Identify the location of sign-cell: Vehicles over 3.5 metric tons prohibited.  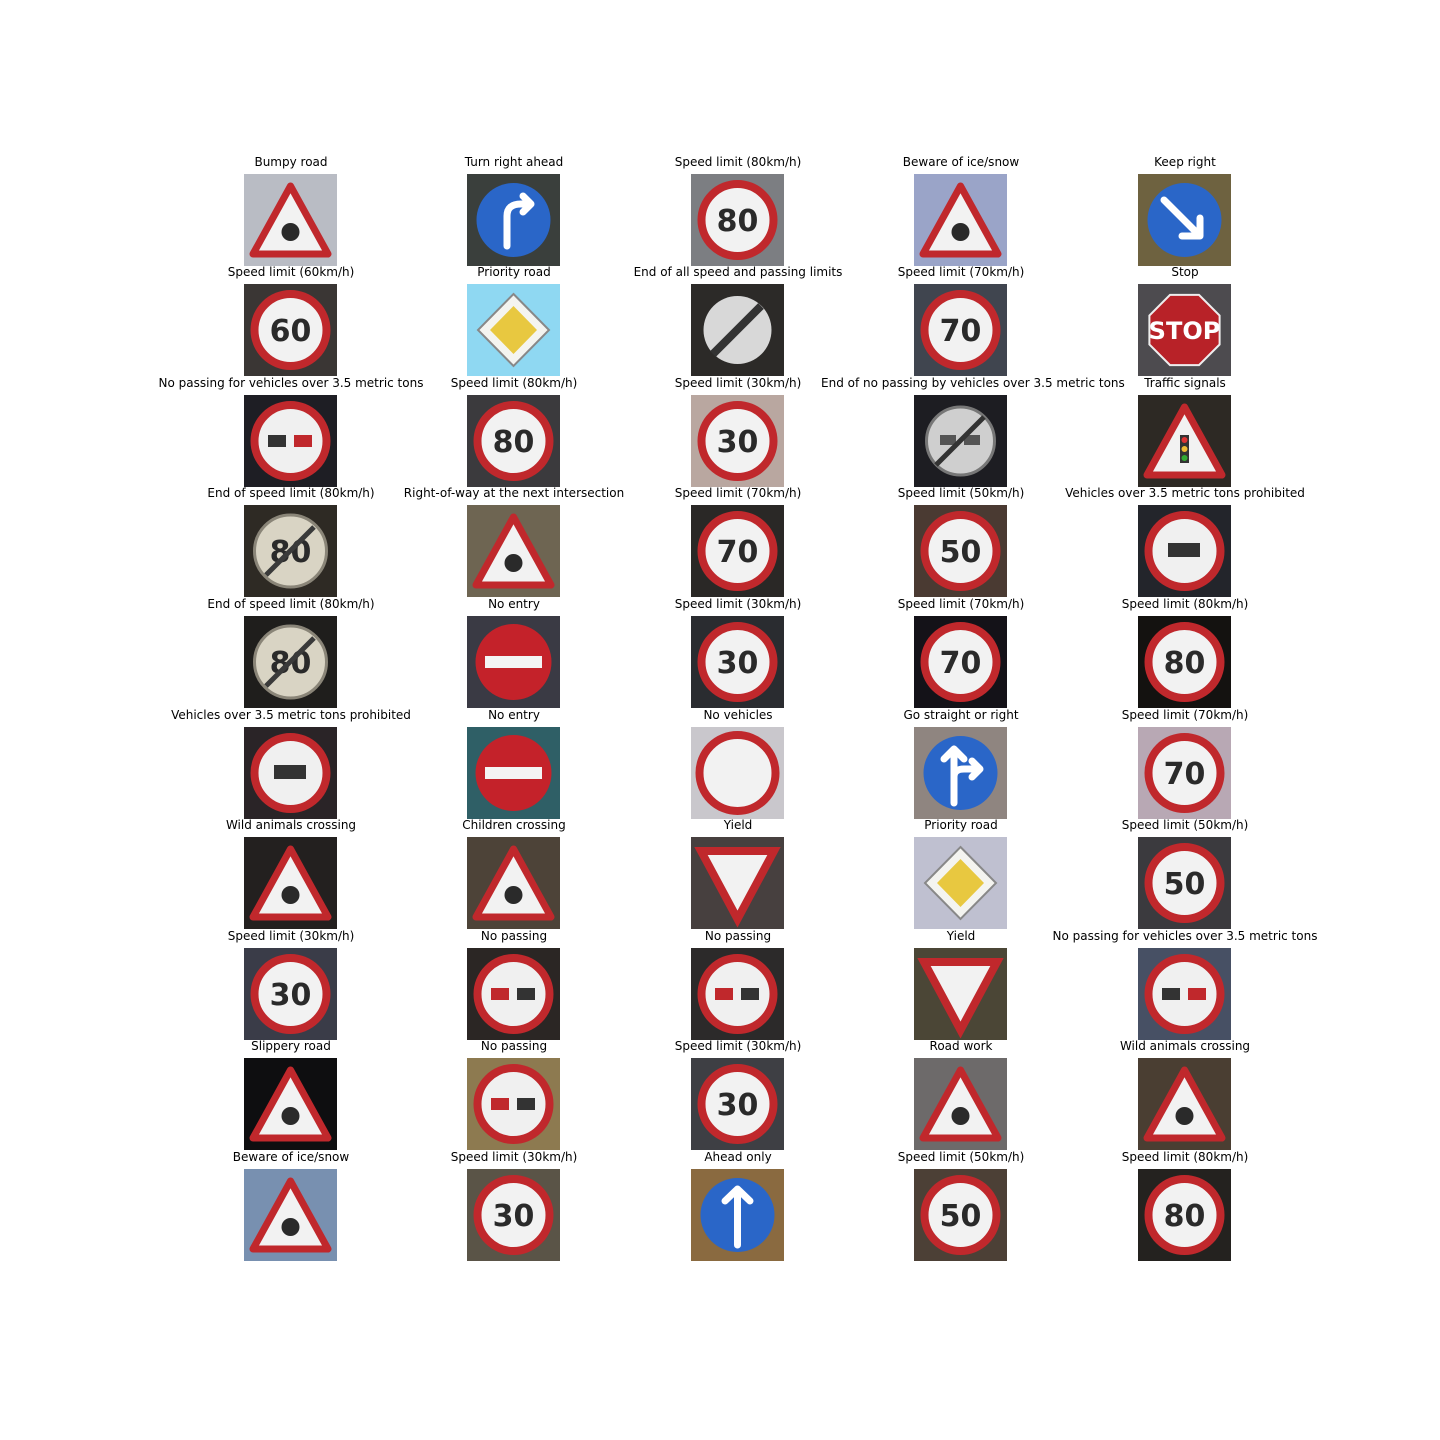
(1185, 540).